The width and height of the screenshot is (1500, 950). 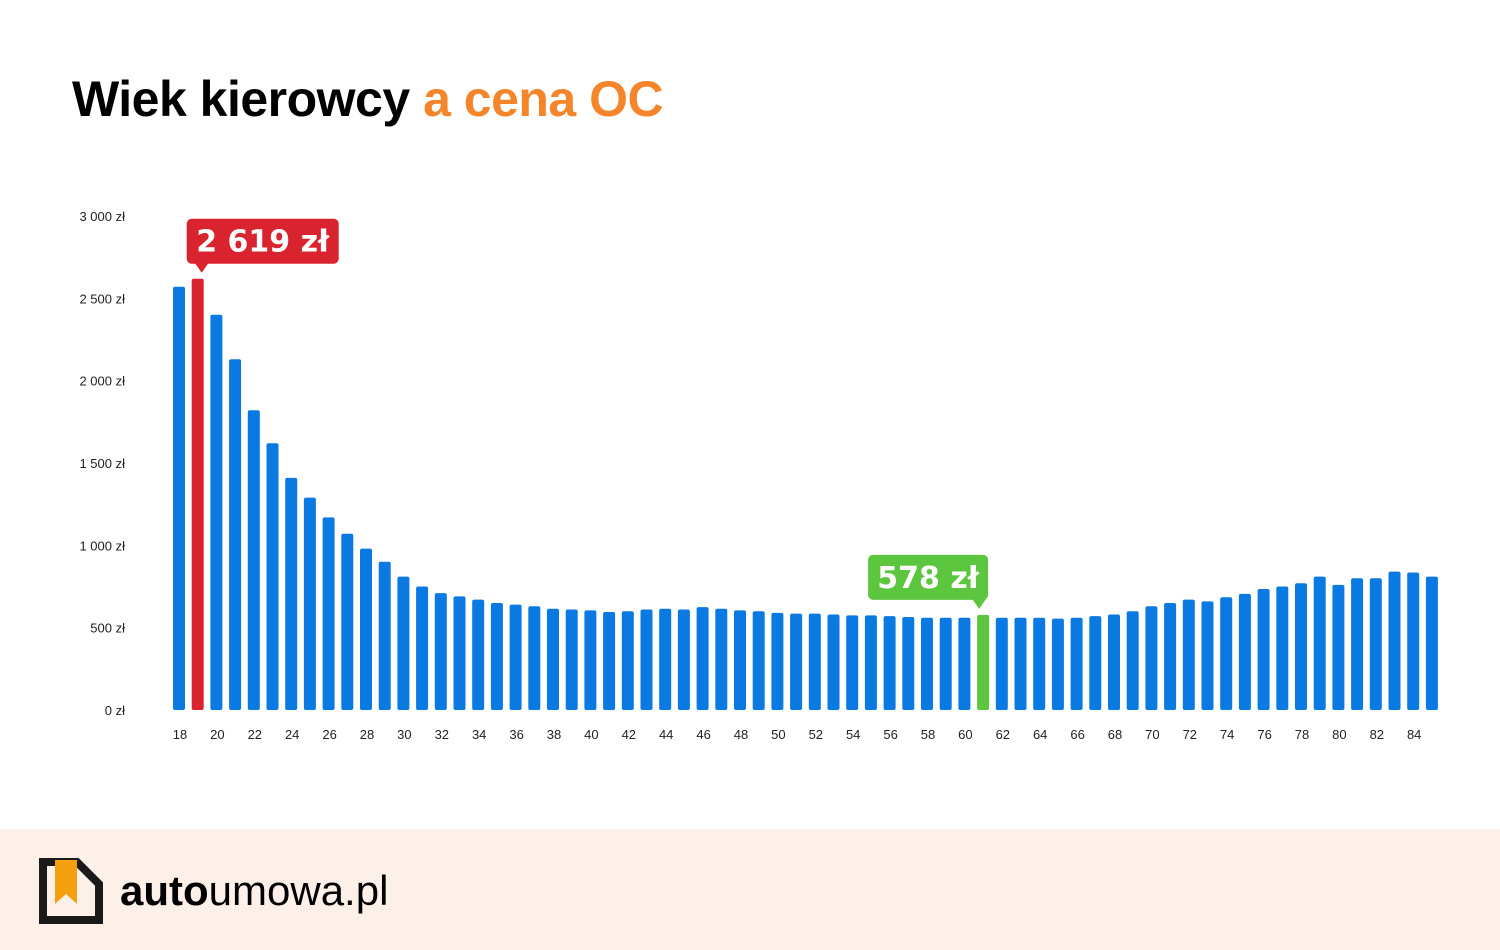 What do you see at coordinates (816, 734) in the screenshot?
I see `x-tick-label: 52` at bounding box center [816, 734].